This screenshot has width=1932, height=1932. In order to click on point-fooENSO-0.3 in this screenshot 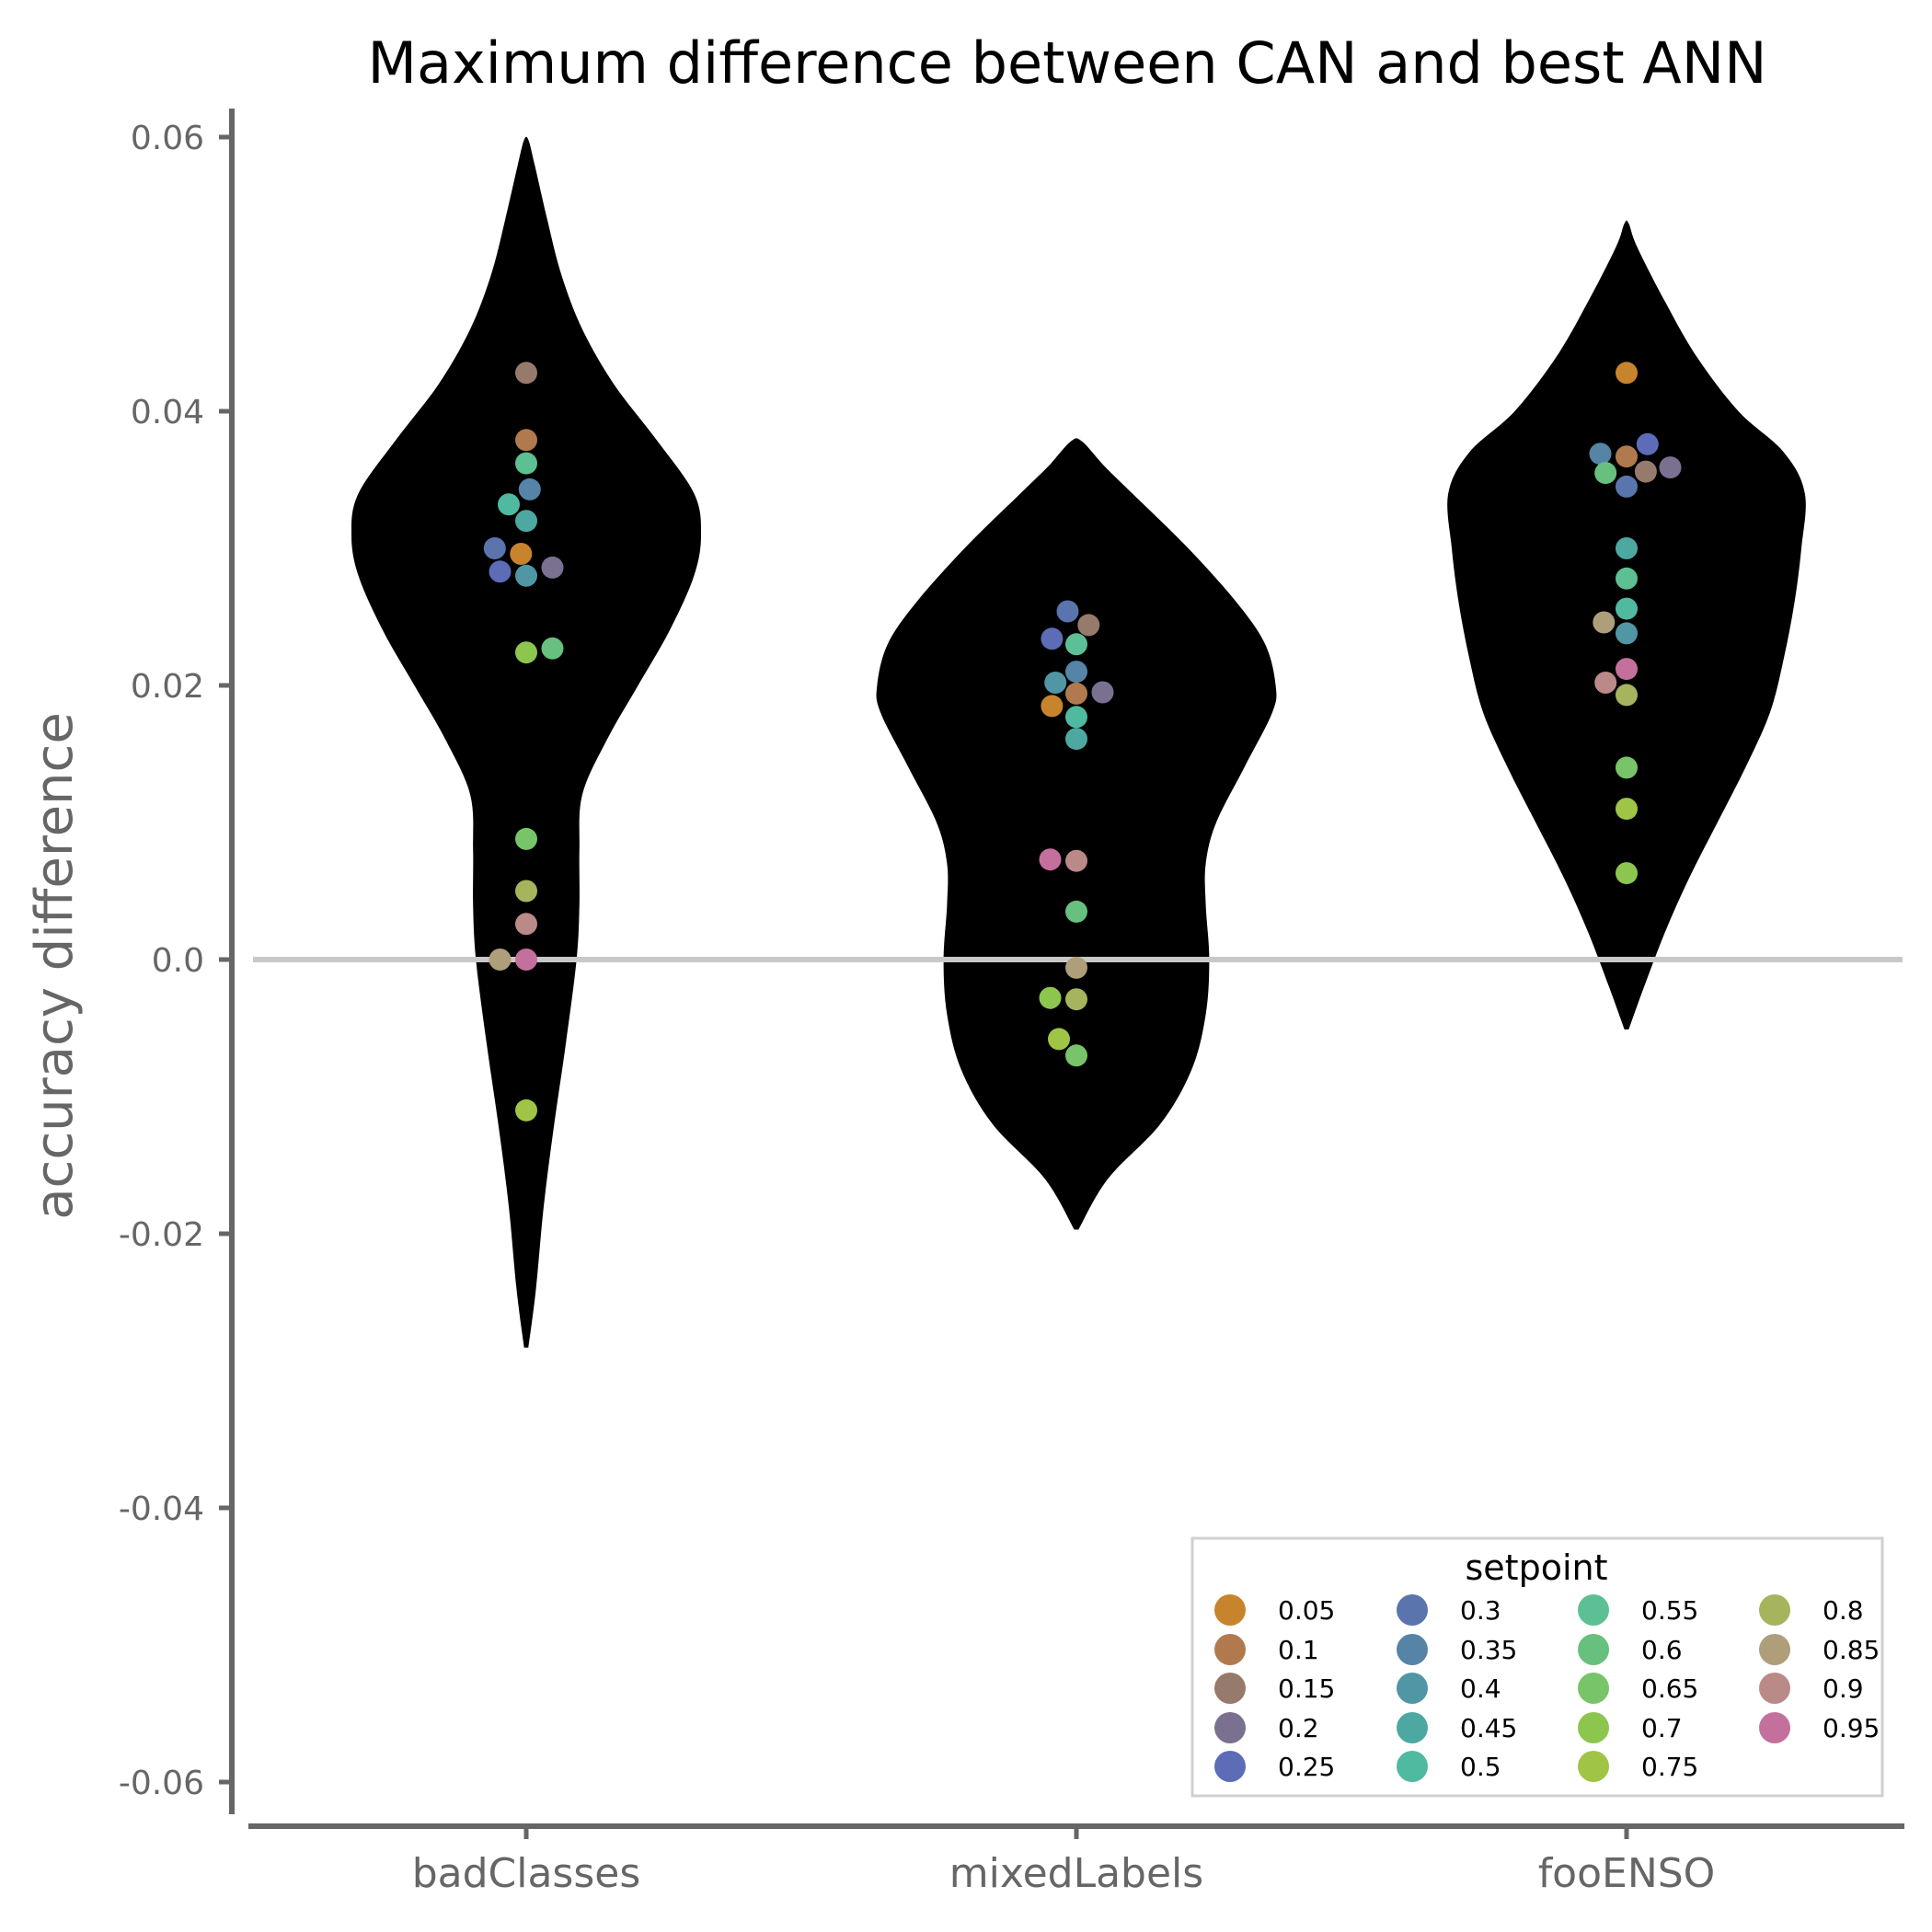, I will do `click(1627, 486)`.